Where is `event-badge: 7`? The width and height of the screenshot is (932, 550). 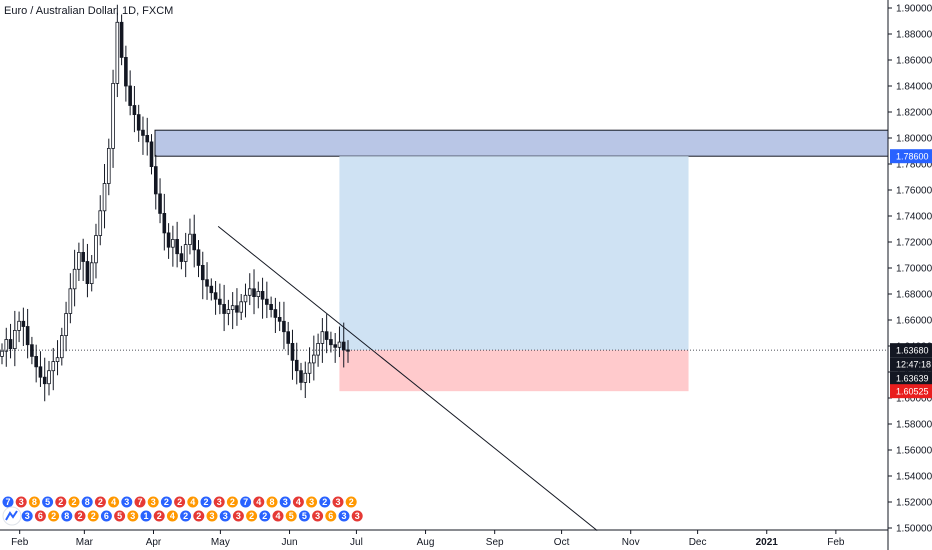 event-badge: 7 is located at coordinates (8, 502).